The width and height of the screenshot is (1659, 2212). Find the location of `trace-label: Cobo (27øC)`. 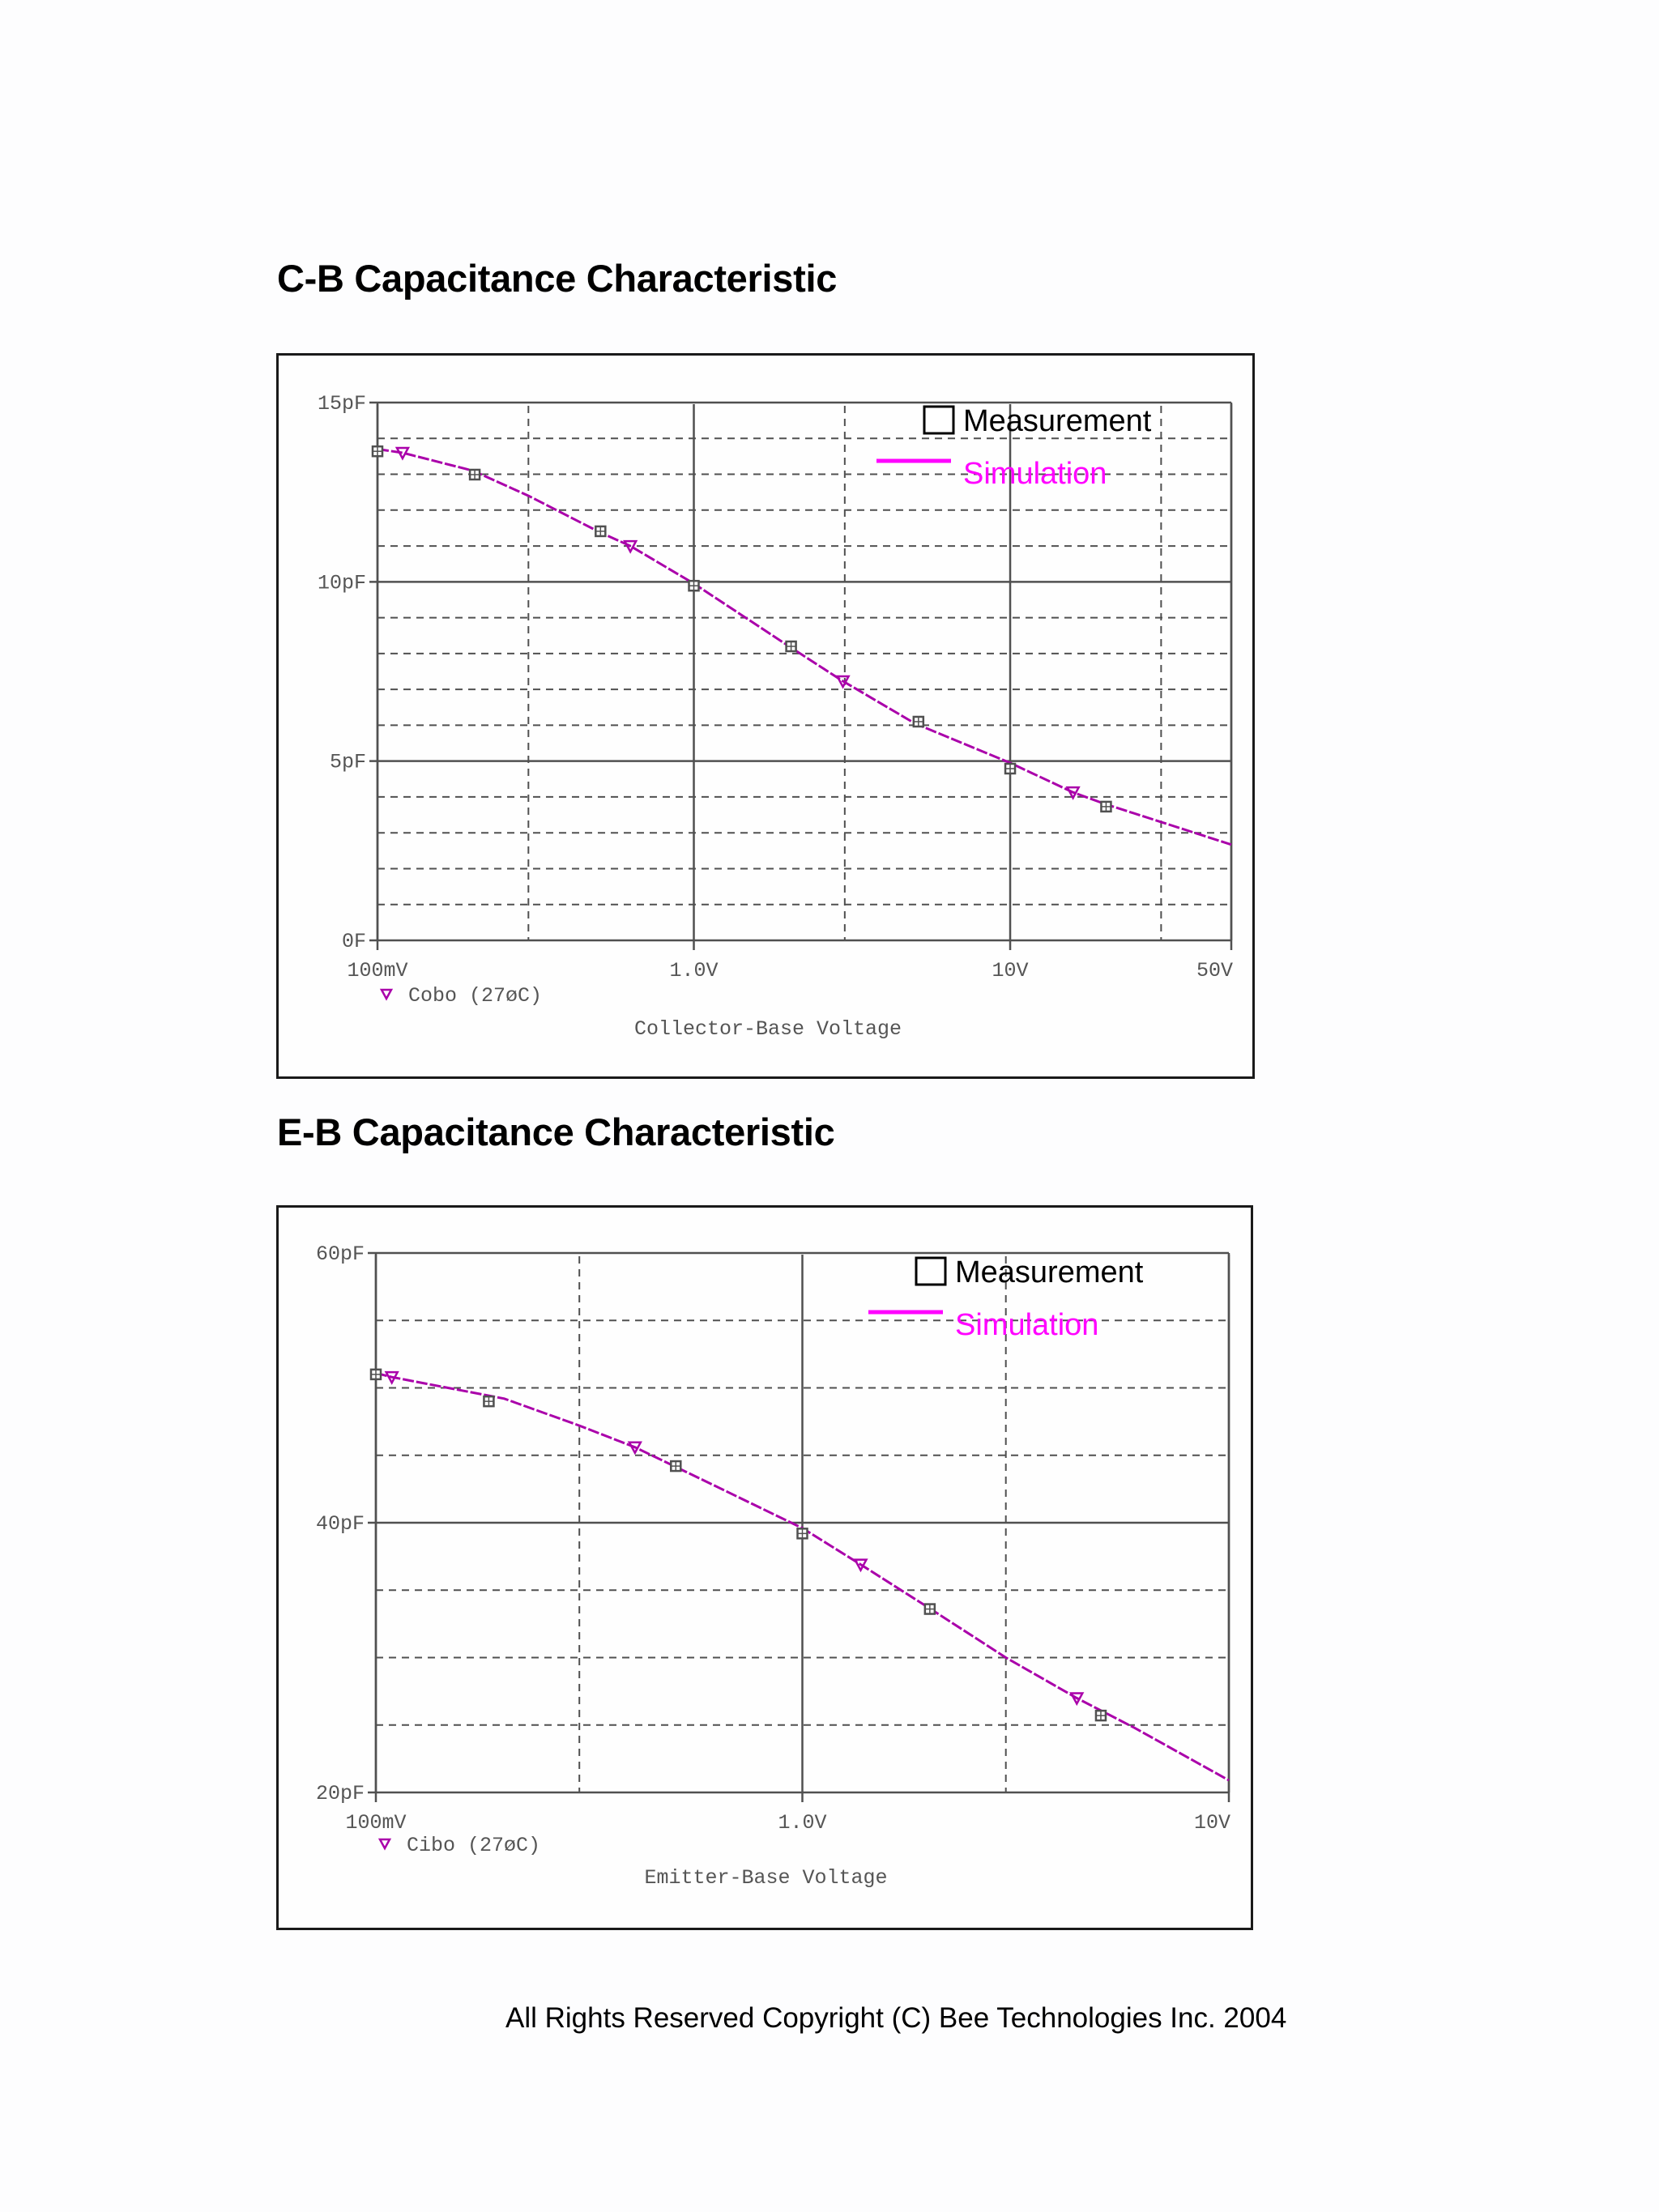

trace-label: Cobo (27øC) is located at coordinates (475, 996).